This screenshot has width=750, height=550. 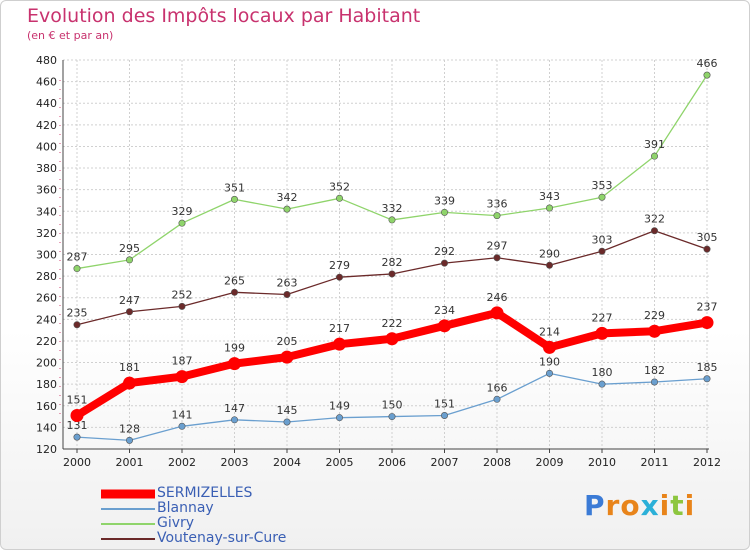 What do you see at coordinates (340, 462) in the screenshot?
I see `x-tick-label: 2005` at bounding box center [340, 462].